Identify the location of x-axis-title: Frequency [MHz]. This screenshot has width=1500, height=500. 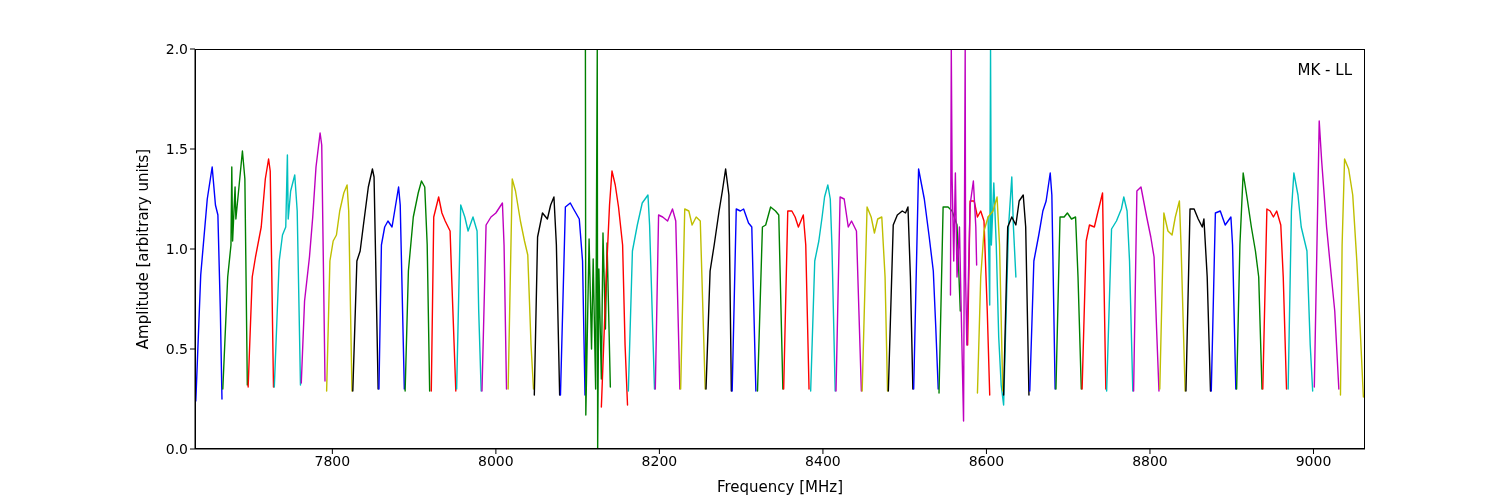
(780, 487).